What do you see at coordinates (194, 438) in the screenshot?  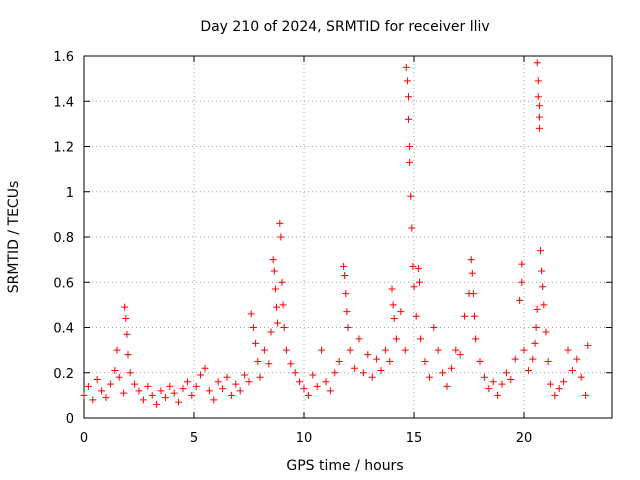 I see `x-tick-label: 5` at bounding box center [194, 438].